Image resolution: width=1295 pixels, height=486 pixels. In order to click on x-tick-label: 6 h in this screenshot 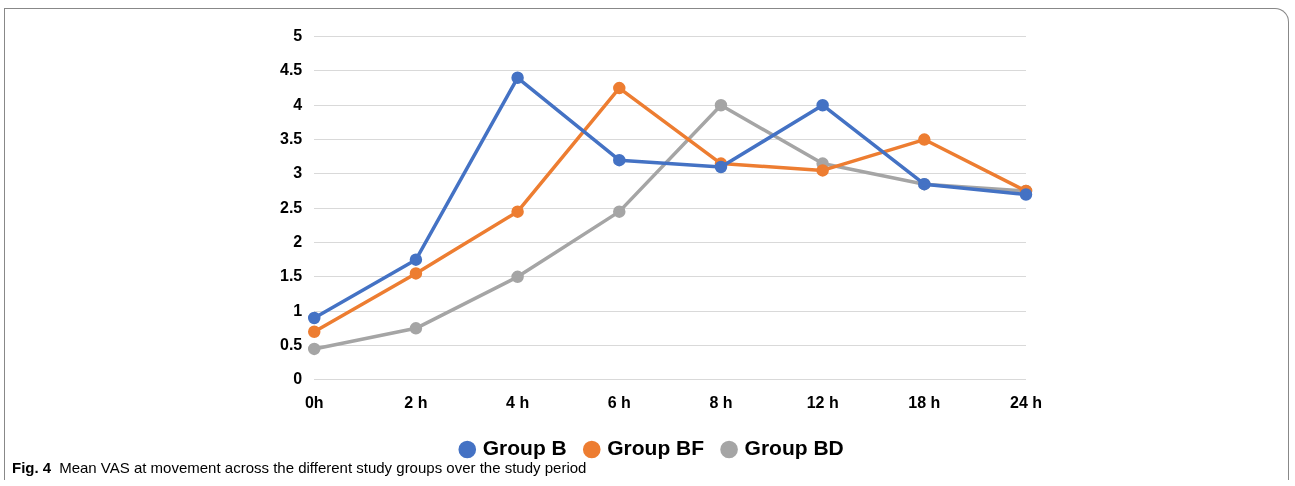, I will do `click(619, 402)`.